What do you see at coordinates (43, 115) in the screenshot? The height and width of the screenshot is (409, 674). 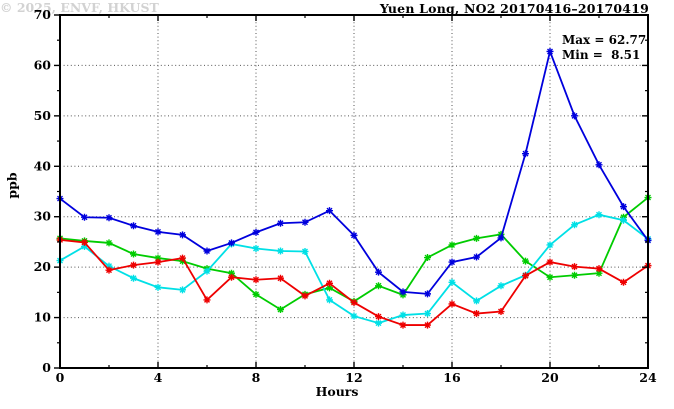 I see `svg-text: 50` at bounding box center [43, 115].